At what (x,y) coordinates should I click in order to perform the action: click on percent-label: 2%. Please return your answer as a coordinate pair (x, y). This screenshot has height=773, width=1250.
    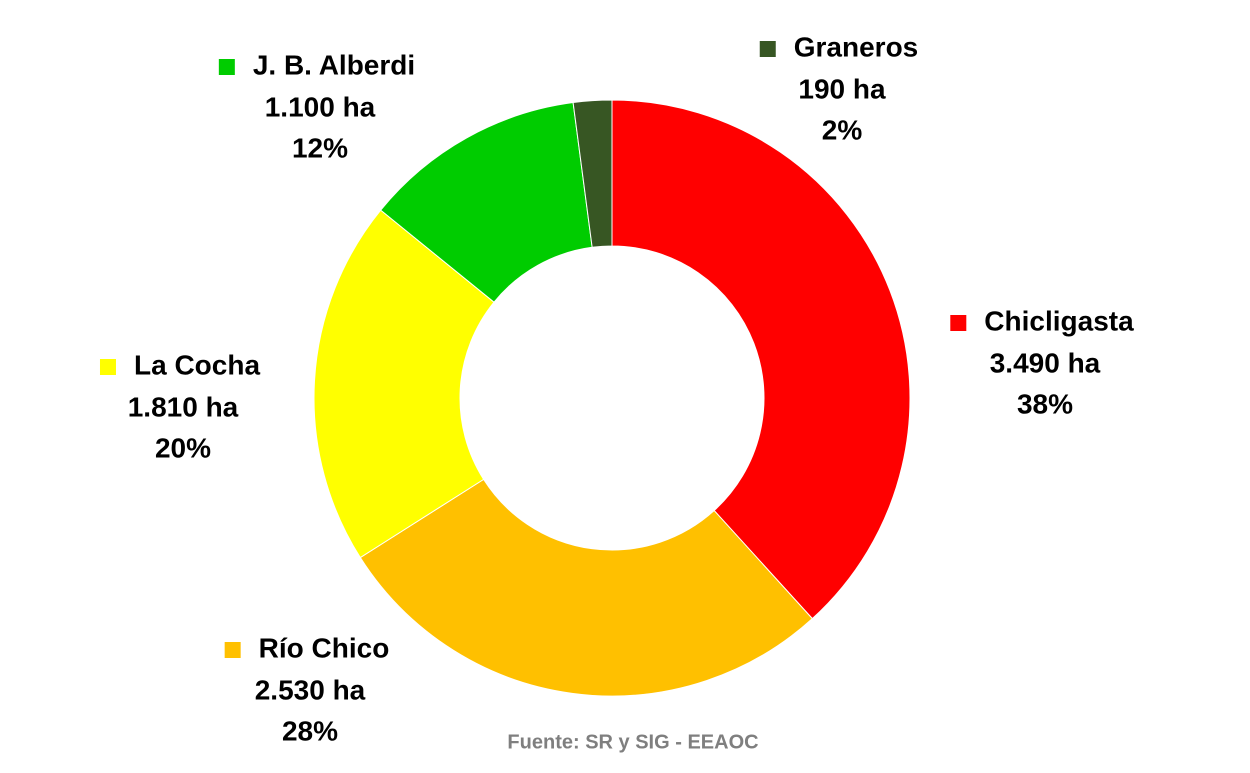
    Looking at the image, I should click on (842, 129).